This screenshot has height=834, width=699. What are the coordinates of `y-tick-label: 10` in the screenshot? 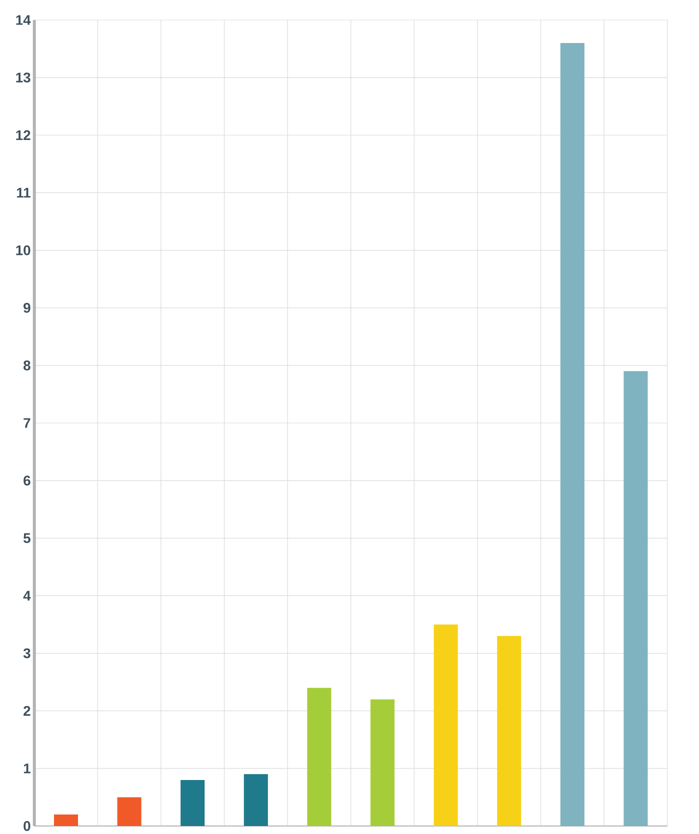 It's located at (23, 250).